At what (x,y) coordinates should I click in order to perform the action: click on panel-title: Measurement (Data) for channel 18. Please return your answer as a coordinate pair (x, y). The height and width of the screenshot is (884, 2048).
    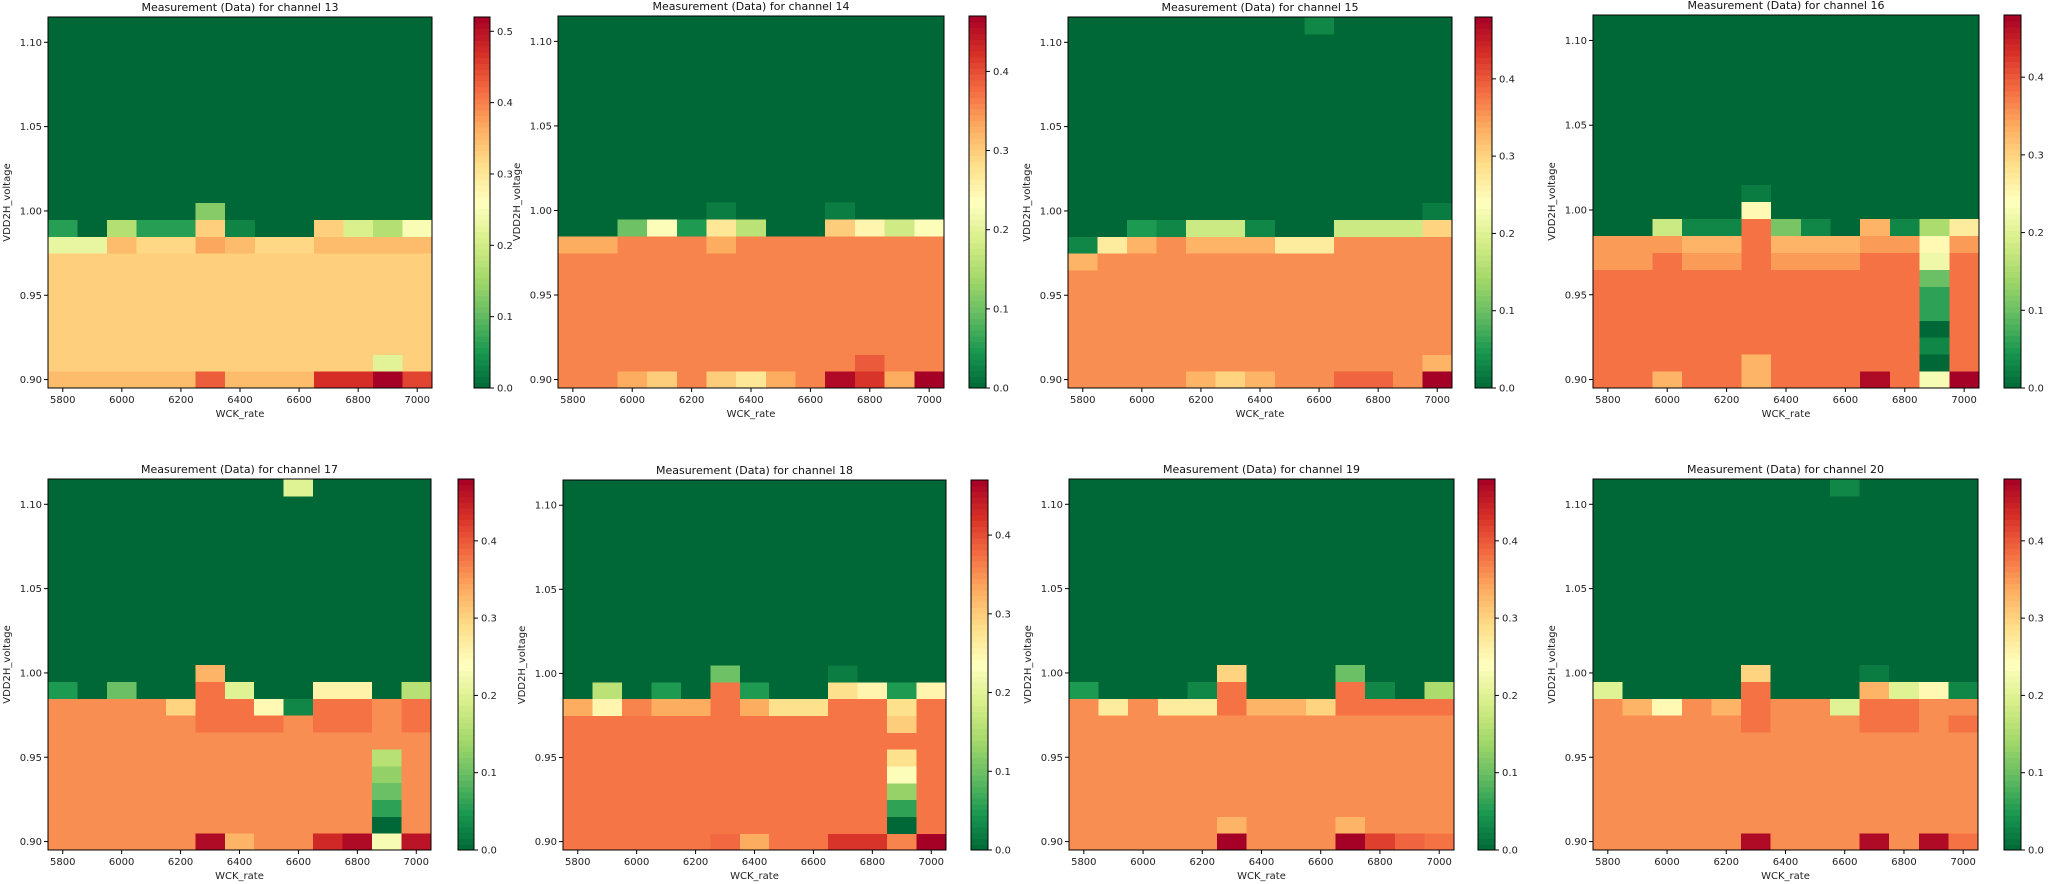
    Looking at the image, I should click on (754, 470).